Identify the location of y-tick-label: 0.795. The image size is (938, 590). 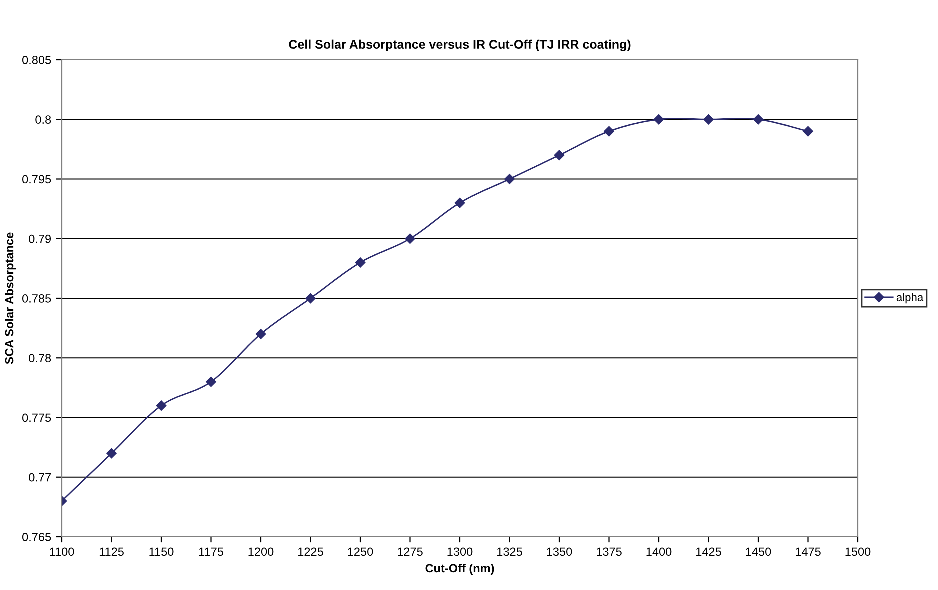
(37, 179).